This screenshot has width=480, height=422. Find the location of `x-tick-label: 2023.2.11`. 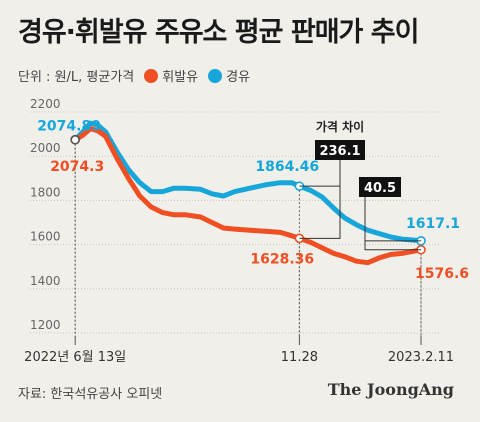

x-tick-label: 2023.2.11 is located at coordinates (421, 357).